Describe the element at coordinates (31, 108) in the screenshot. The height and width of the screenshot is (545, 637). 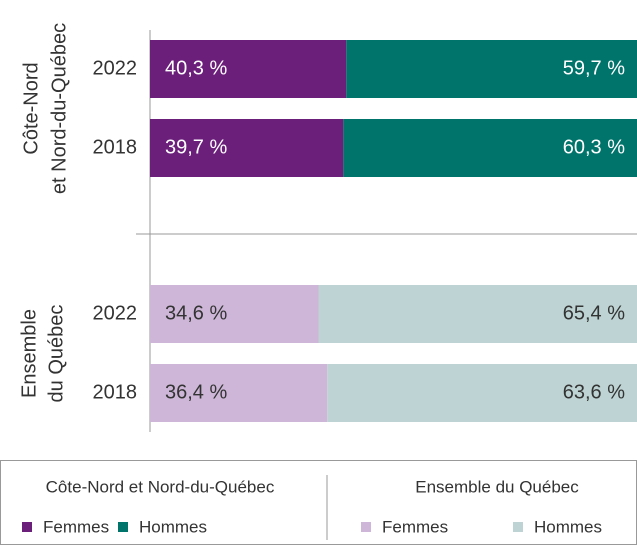
I see `group-label: Côte-Nord` at that location.